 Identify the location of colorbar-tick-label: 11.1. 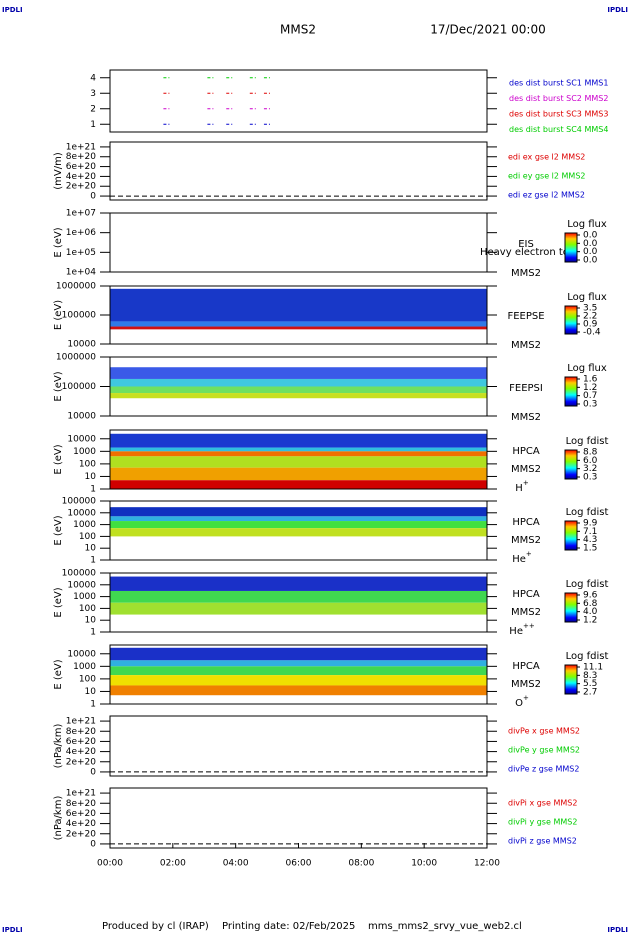
(593, 668).